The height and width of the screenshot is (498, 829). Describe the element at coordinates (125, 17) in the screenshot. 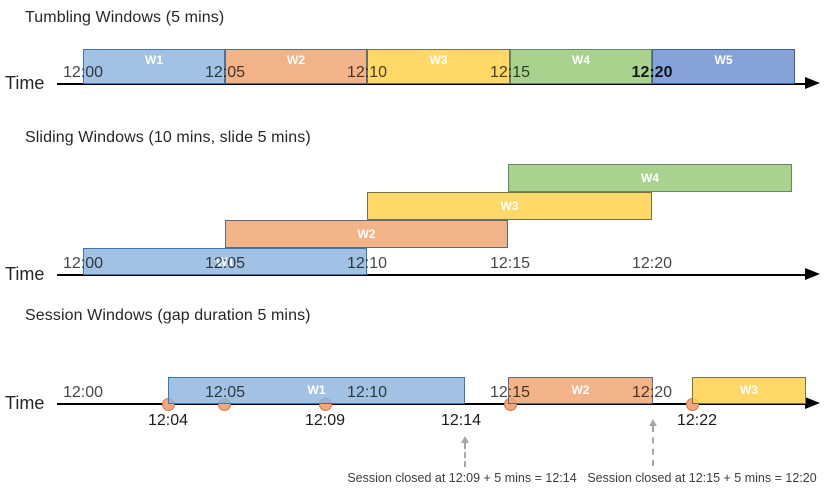

I see `section-title: Tumbling Windows (5 mins)` at that location.